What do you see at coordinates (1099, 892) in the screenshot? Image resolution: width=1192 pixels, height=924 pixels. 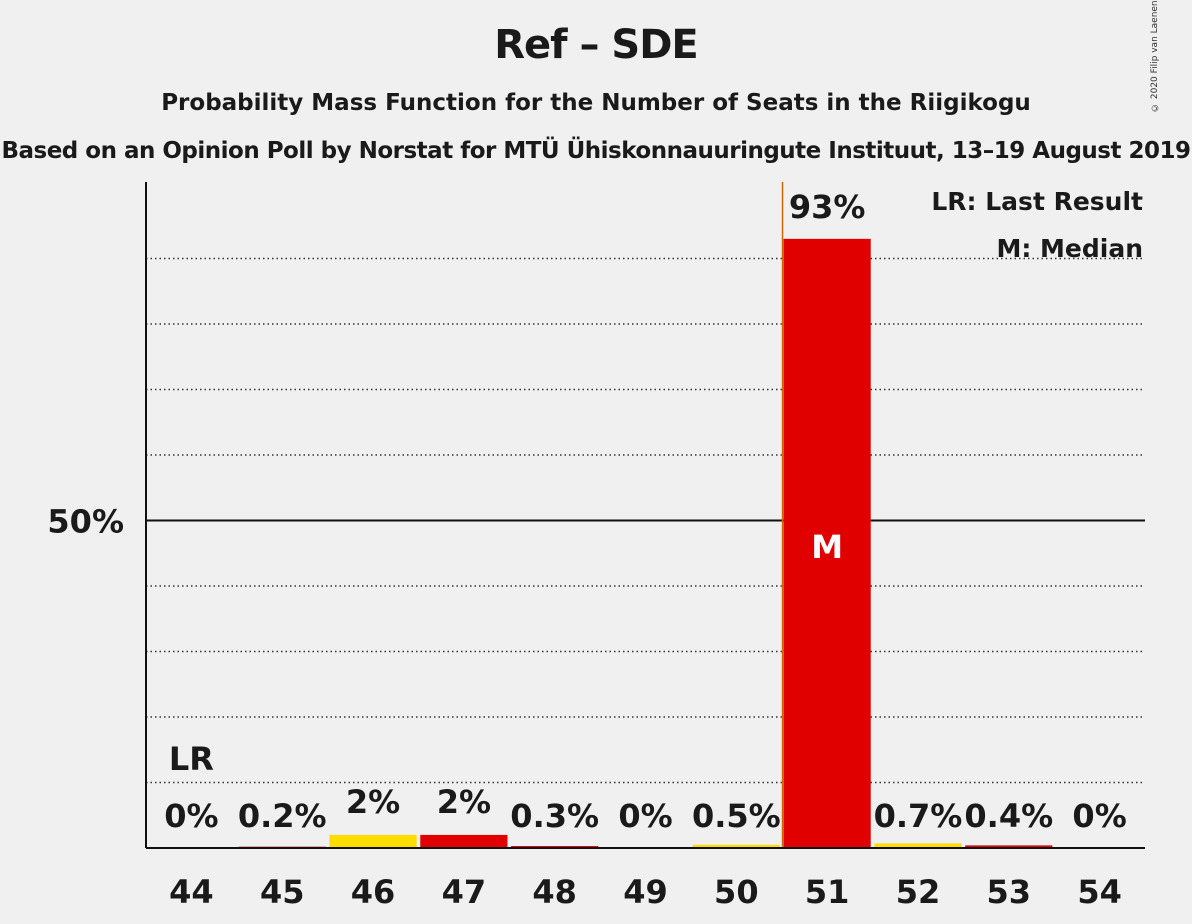 I see `xtick-label-54: 54` at bounding box center [1099, 892].